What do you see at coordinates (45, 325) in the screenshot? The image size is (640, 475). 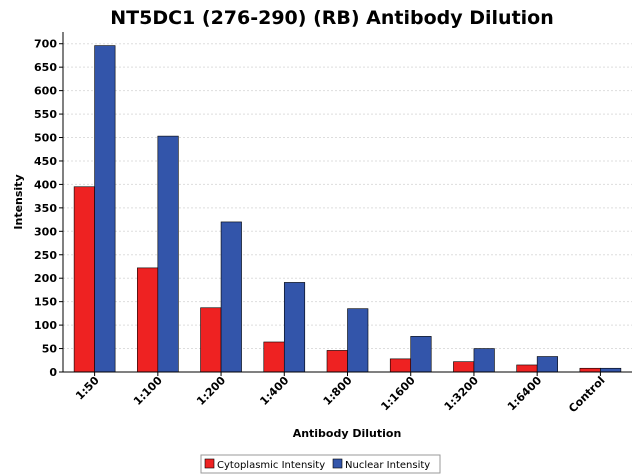 I see `y-tick-label: 100` at bounding box center [45, 325].